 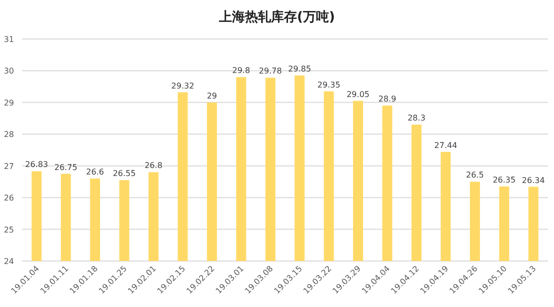 I want to click on data-label: 28.3, so click(x=417, y=118).